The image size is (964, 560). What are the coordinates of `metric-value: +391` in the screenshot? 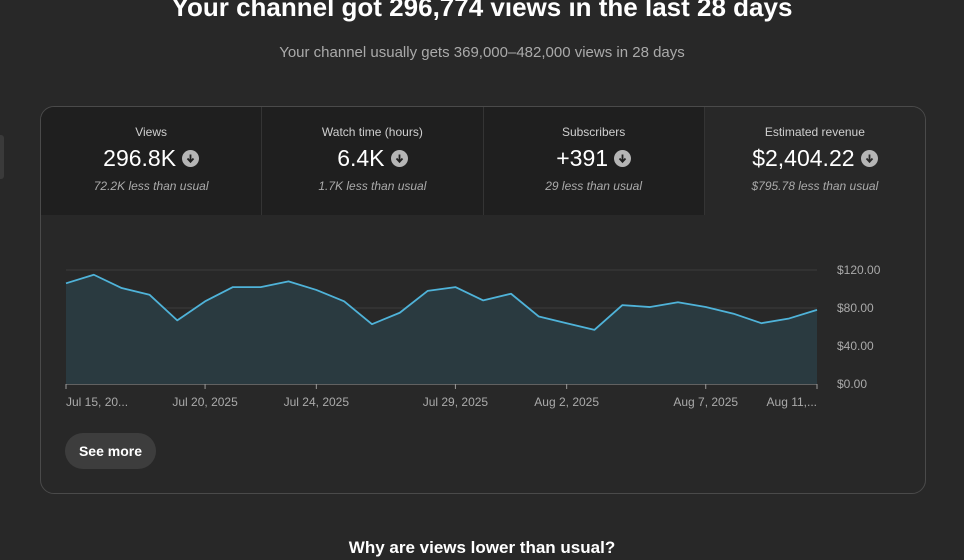 It's located at (582, 158).